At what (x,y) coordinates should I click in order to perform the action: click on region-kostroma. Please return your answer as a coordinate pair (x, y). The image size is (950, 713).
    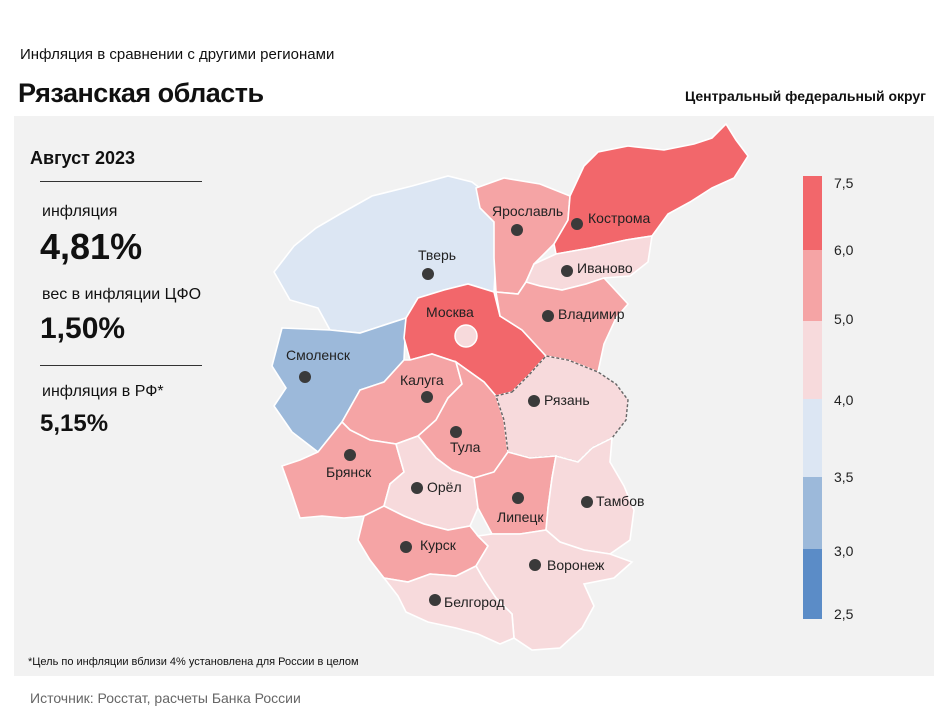
    Looking at the image, I should click on (651, 188).